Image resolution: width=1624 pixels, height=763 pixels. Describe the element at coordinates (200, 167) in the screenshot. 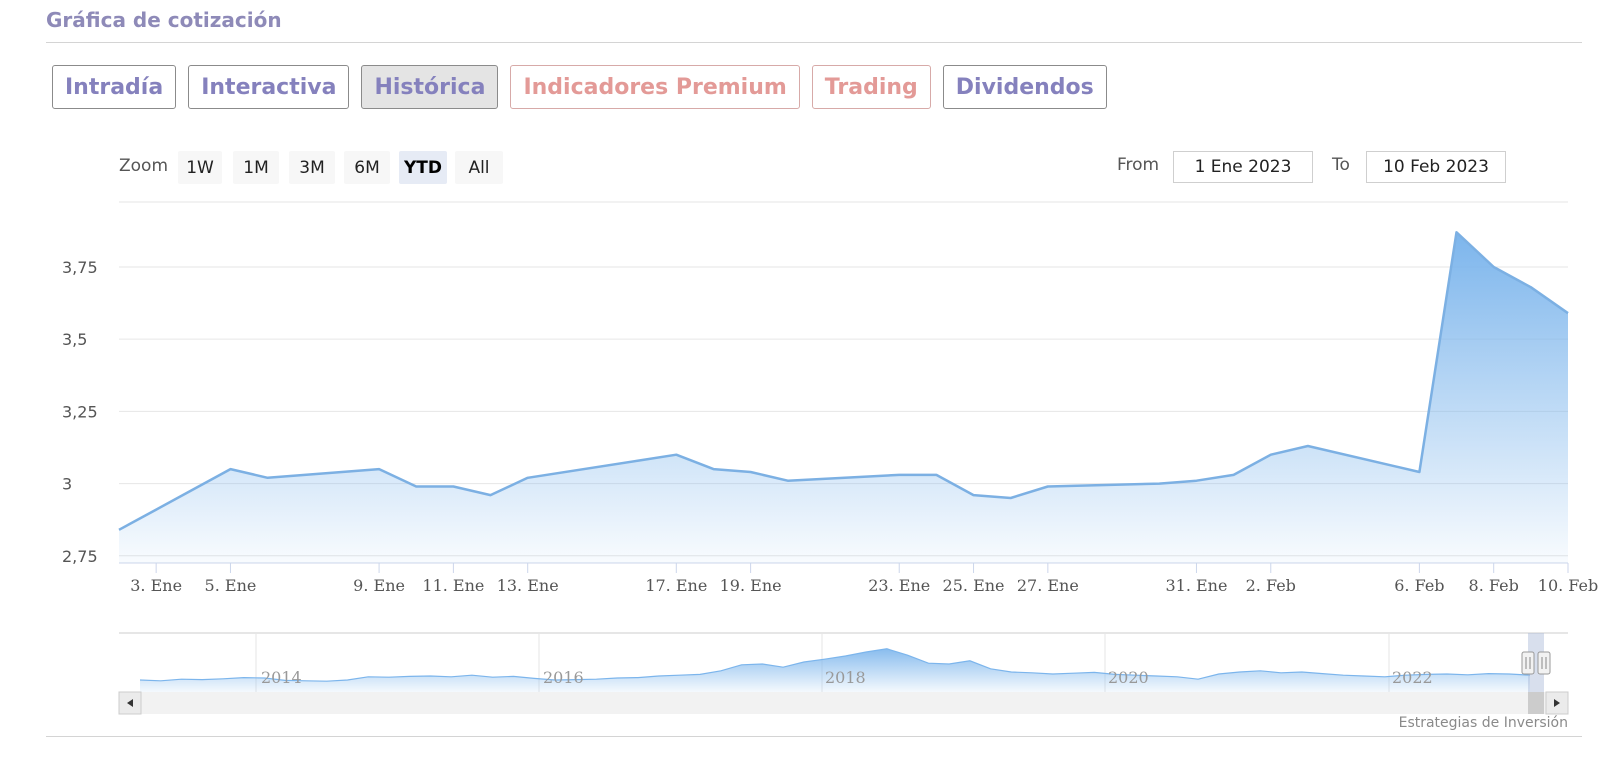

I see `zoom-1w-button: 1W` at that location.